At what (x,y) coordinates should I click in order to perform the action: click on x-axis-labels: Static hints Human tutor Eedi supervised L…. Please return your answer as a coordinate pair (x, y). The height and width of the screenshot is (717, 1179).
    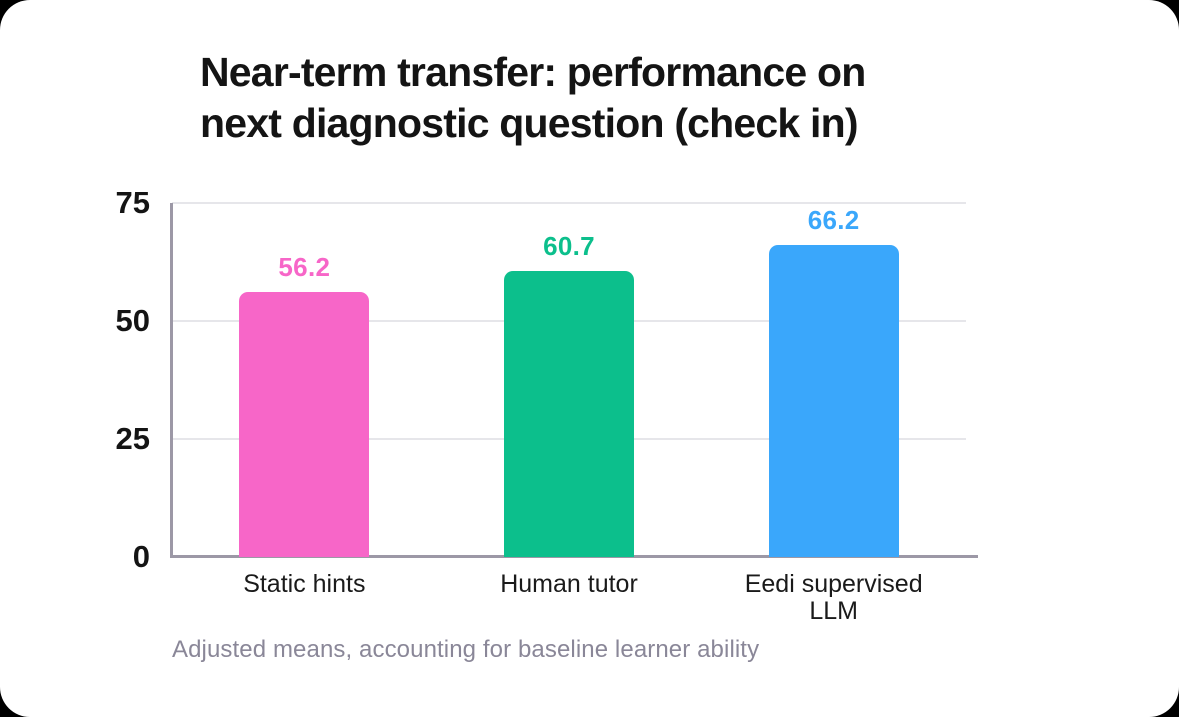
    Looking at the image, I should click on (569, 598).